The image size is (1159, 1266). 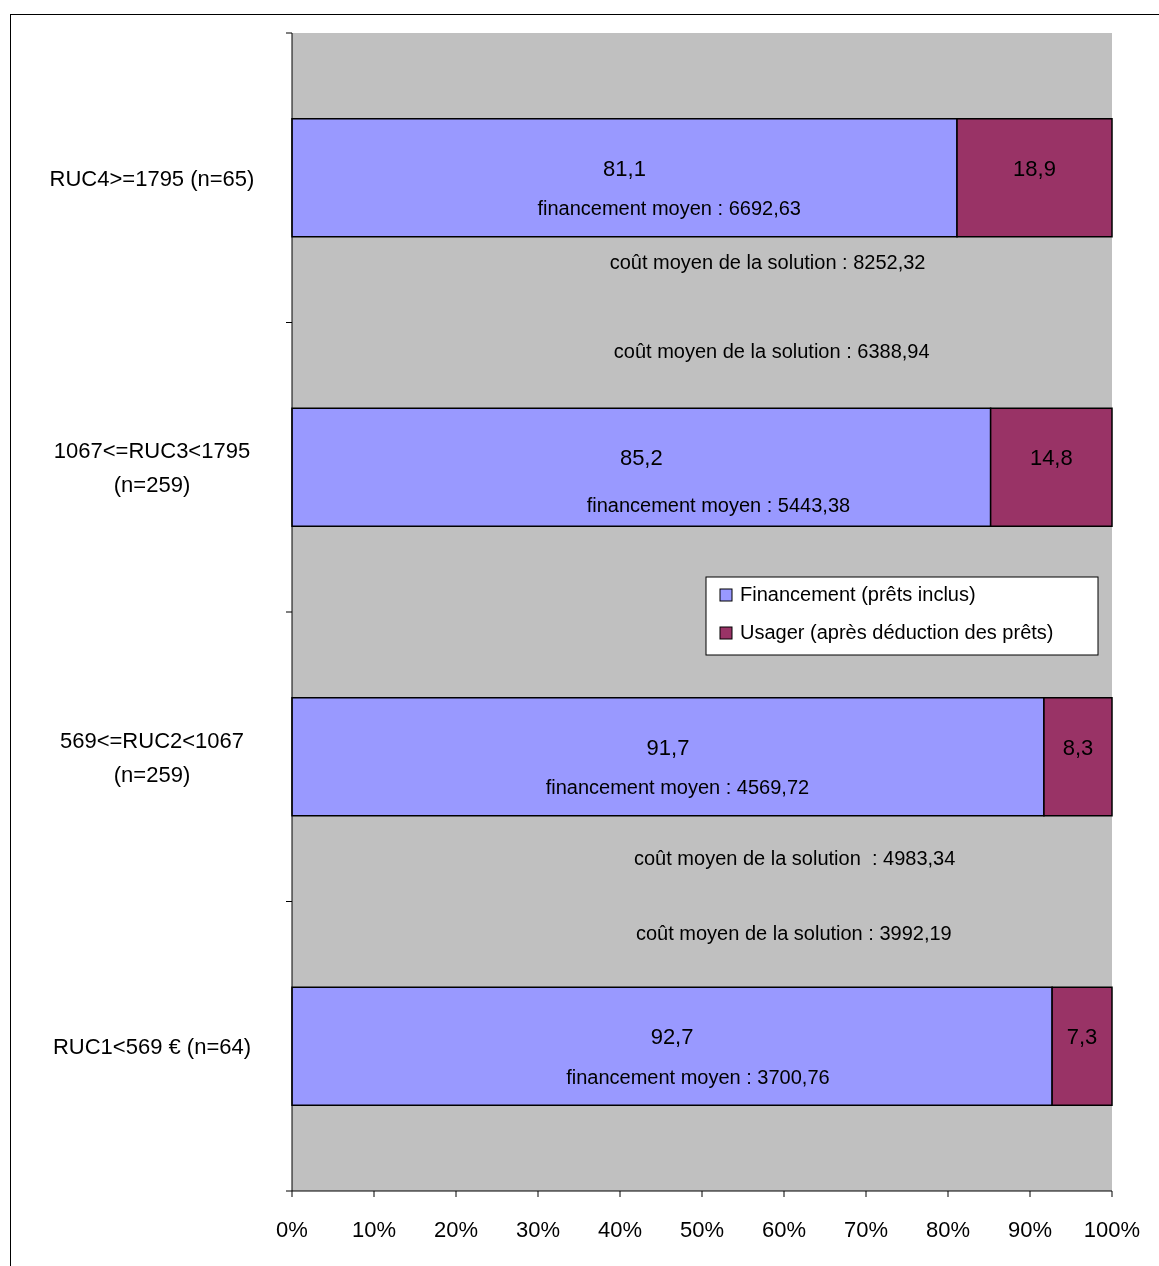 I want to click on x-tick-label: 20%, so click(x=456, y=1229).